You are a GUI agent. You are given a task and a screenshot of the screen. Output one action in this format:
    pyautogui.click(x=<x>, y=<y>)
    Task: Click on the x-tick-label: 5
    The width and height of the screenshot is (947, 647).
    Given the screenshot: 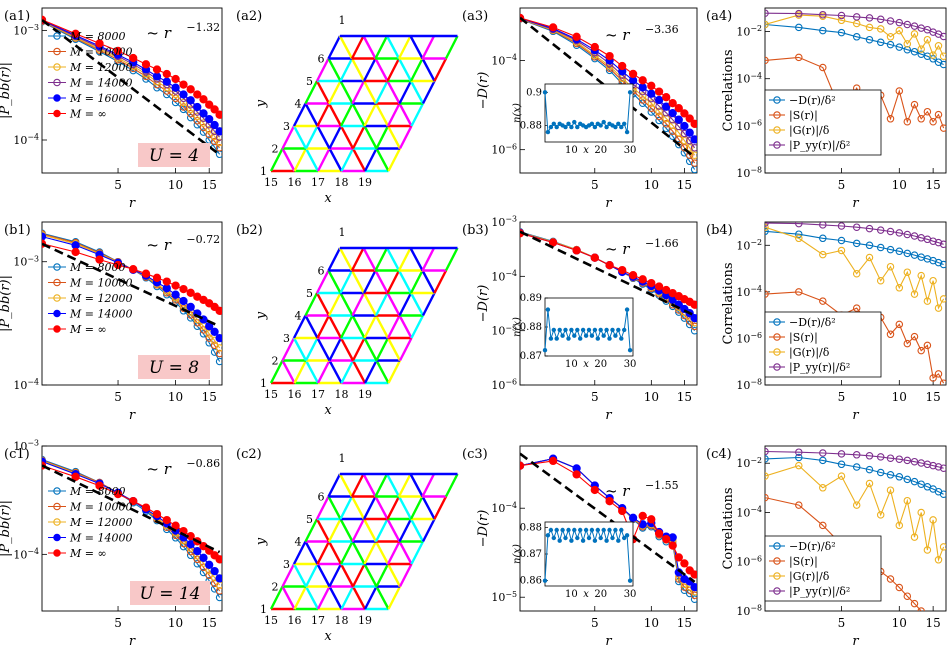 What is the action you would take?
    pyautogui.click(x=595, y=623)
    